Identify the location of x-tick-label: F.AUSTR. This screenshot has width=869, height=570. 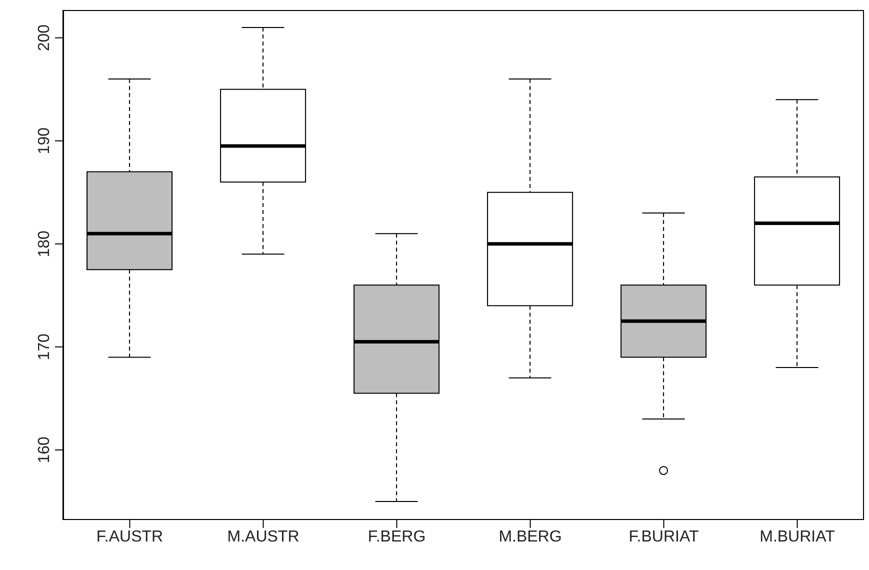
(130, 537).